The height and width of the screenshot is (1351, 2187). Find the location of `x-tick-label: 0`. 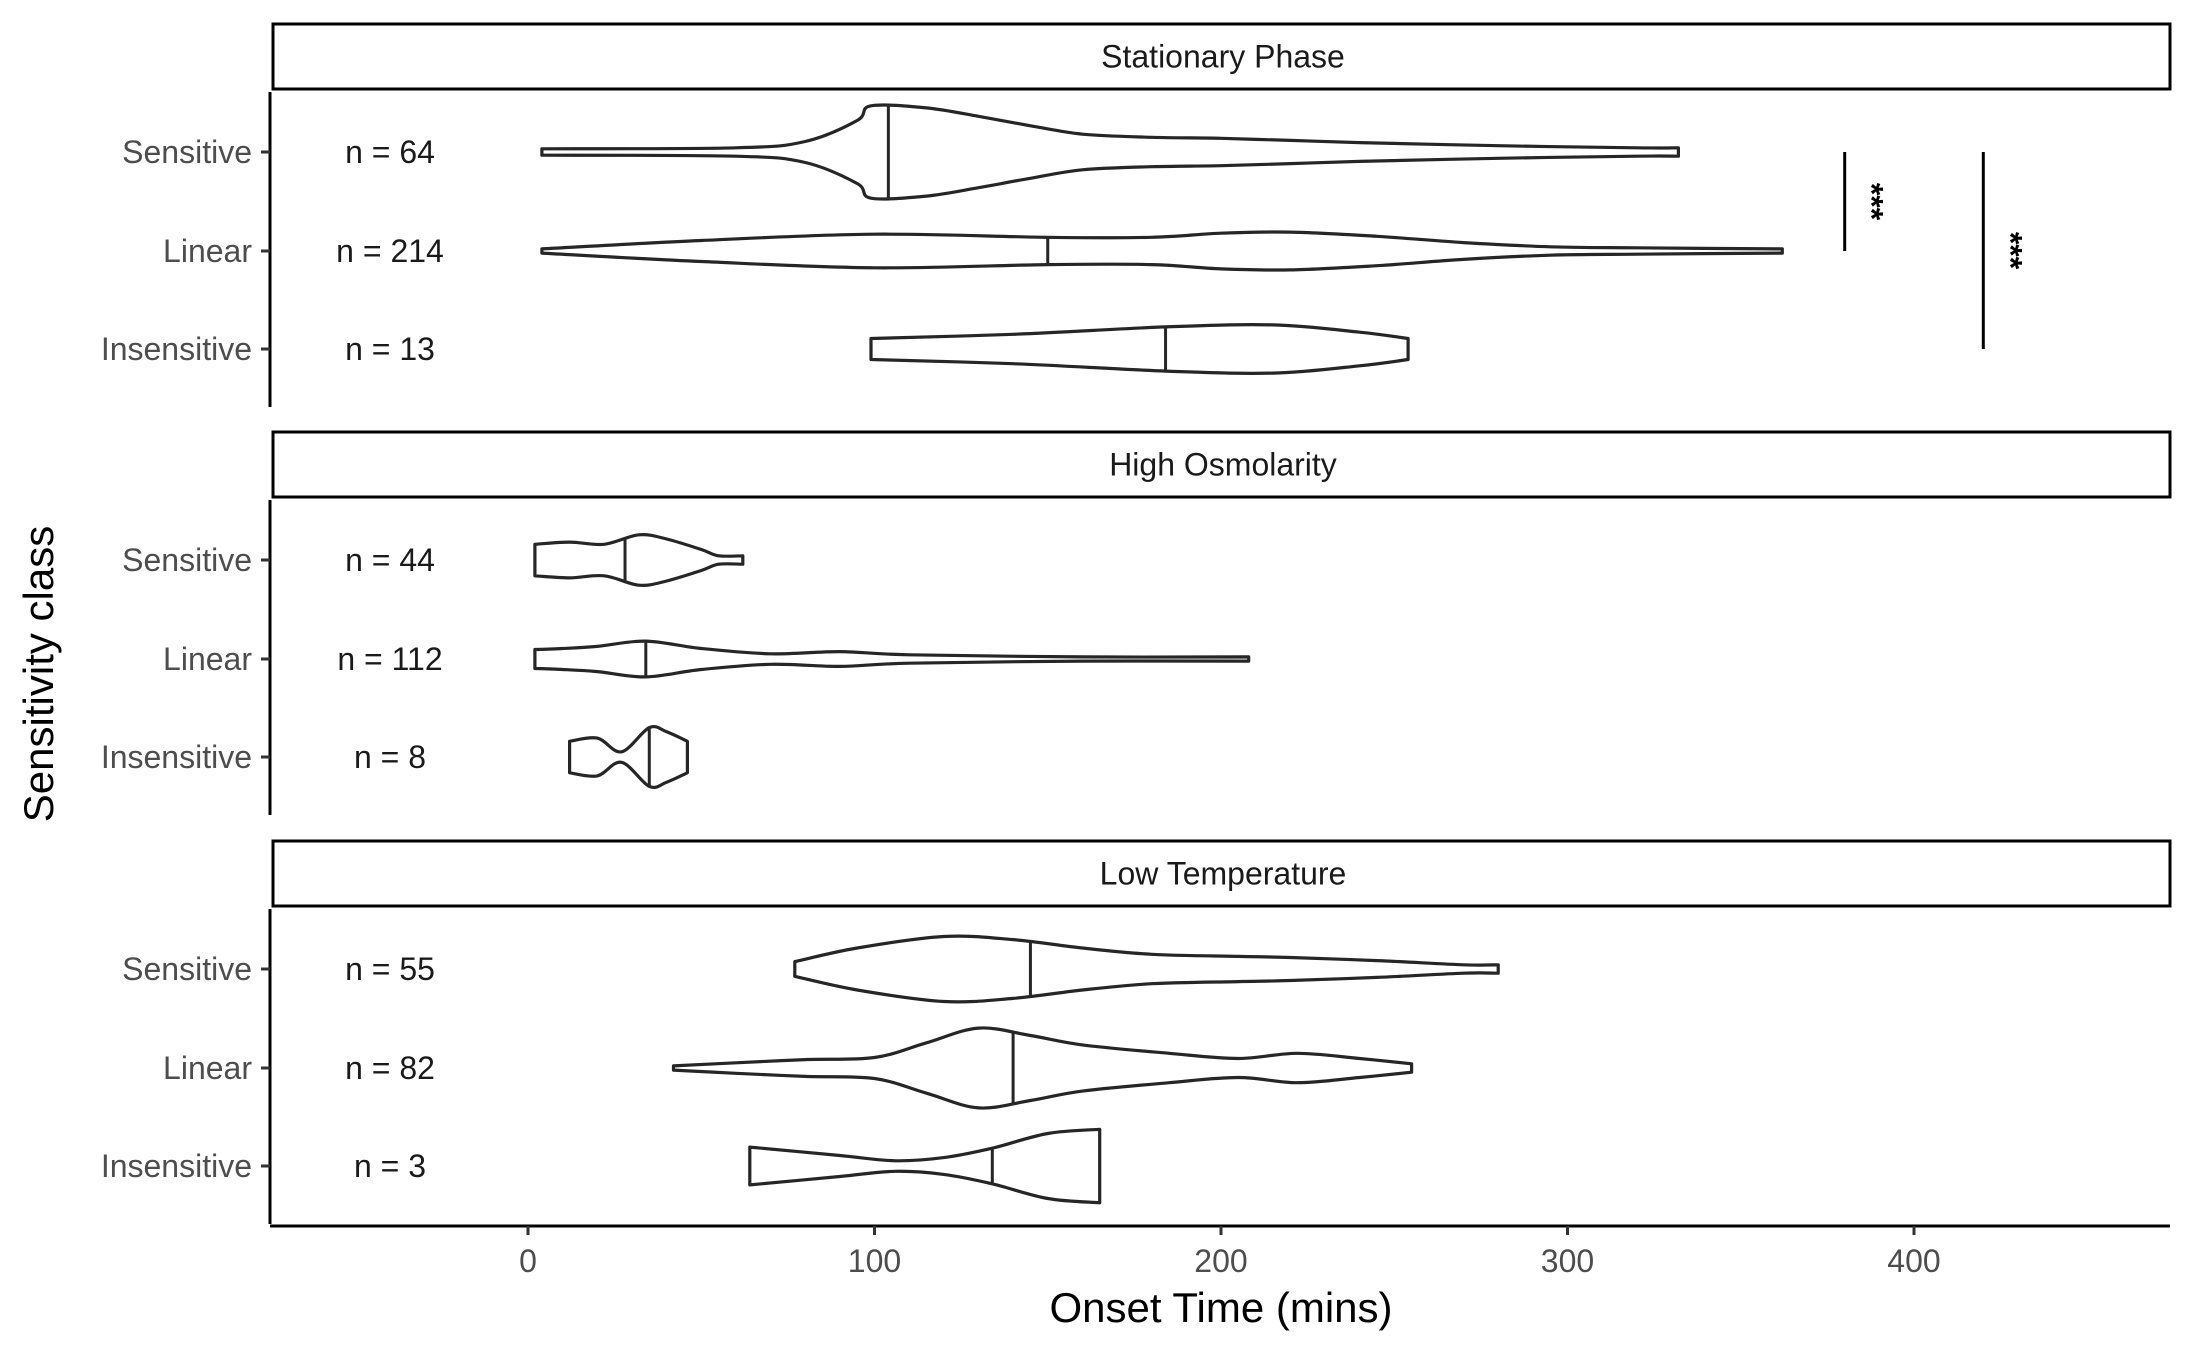

x-tick-label: 0 is located at coordinates (528, 1261).